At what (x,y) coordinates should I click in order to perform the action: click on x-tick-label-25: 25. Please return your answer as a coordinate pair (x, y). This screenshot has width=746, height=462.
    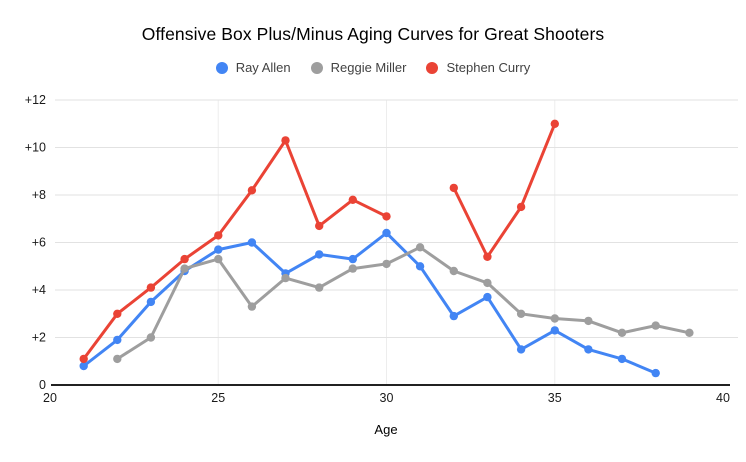
    Looking at the image, I should click on (218, 398).